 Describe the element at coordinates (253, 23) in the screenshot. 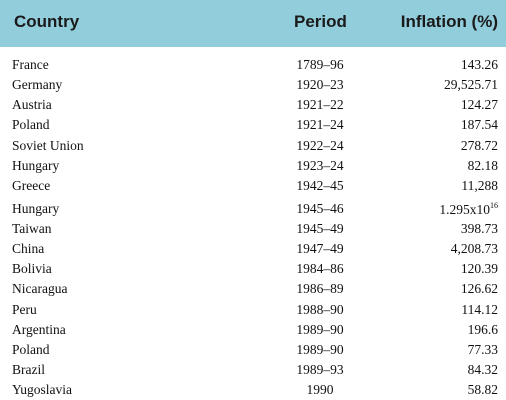

I see `table-header: Country Period Inflation (%)` at that location.